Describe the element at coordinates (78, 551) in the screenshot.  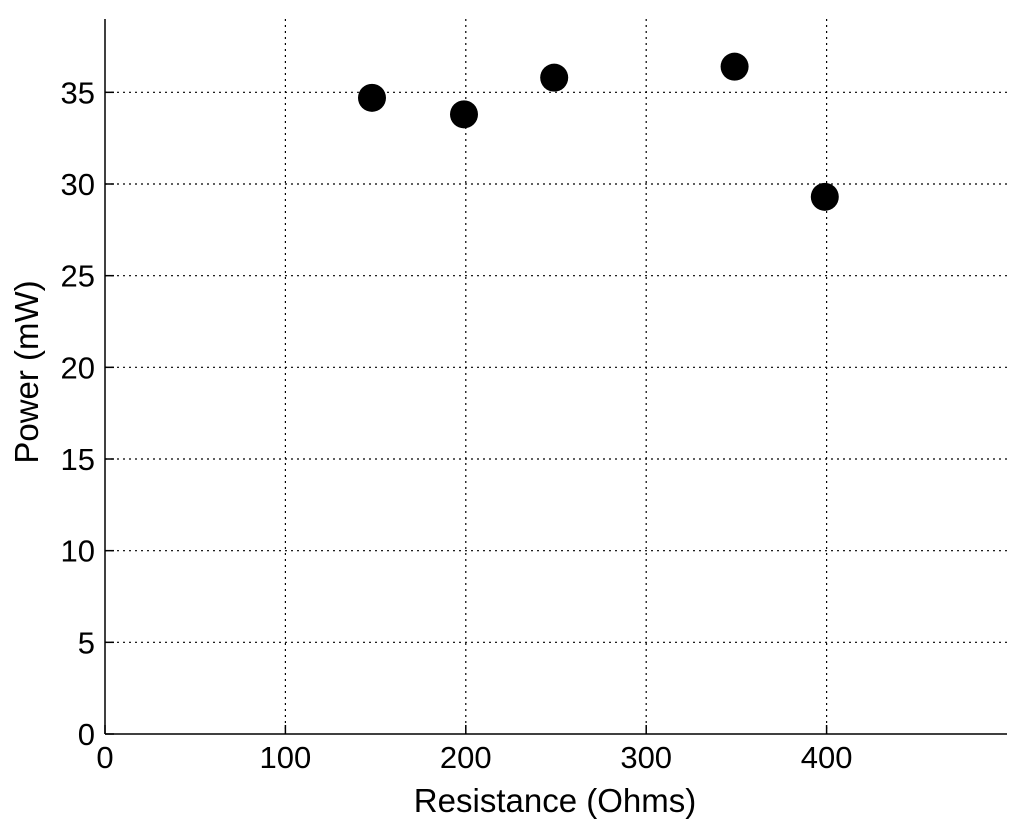
I see `y-tick-label: 10` at that location.